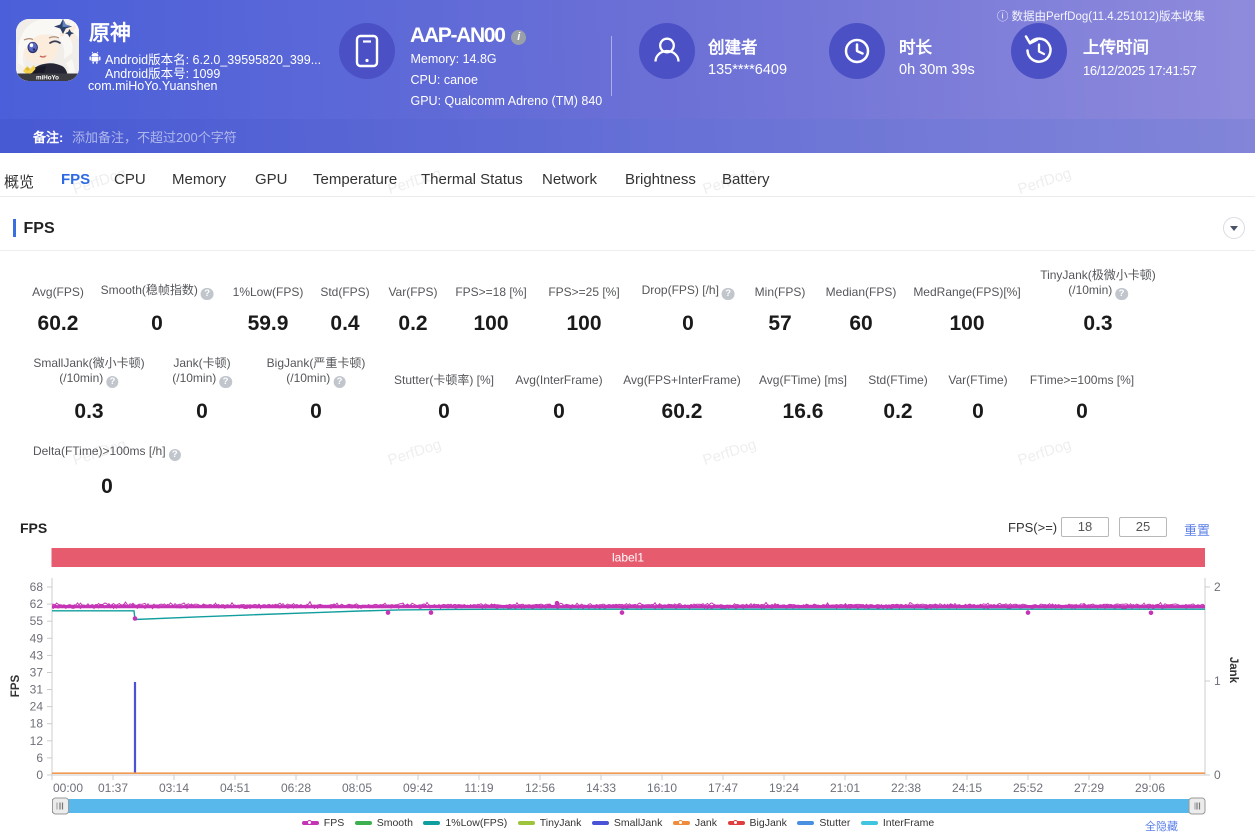 The image size is (1255, 837). I want to click on svg-text: 03:14, so click(174, 788).